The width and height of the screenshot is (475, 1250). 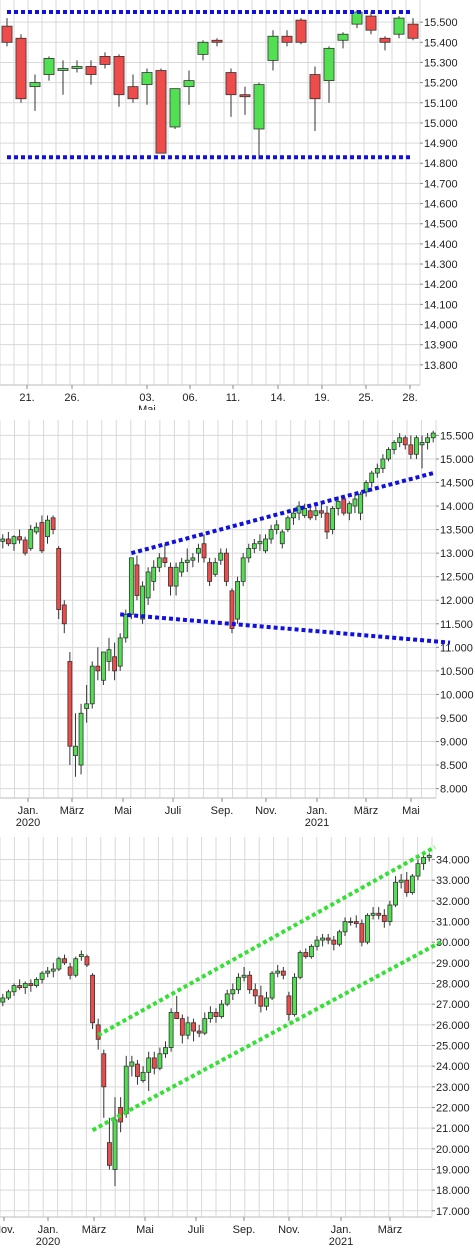 I want to click on x-tick-label: Mai, so click(x=145, y=1230).